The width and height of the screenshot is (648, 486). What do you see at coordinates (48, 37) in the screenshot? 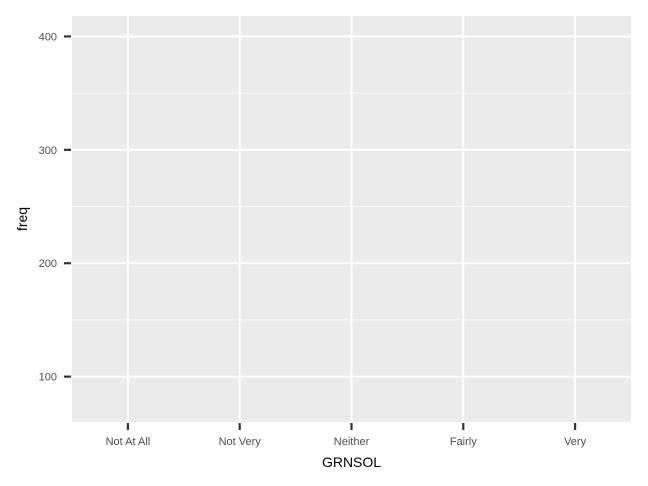
I see `y-tick-label: 400` at bounding box center [48, 37].